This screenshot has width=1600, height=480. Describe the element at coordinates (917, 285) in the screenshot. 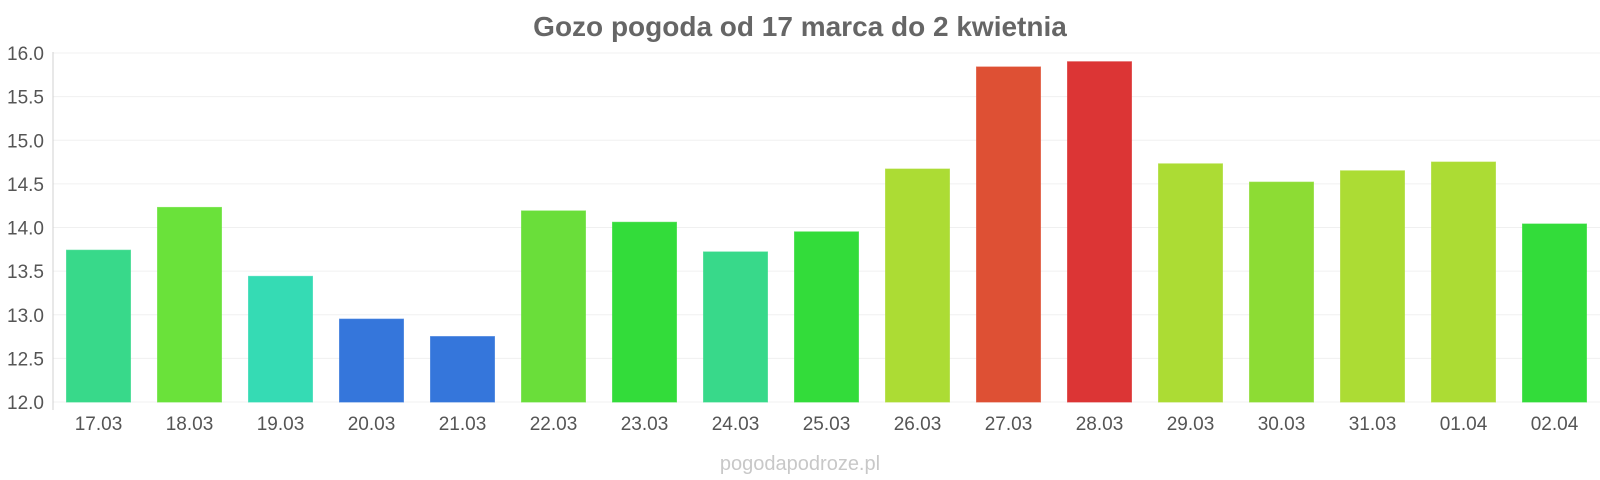

I see `bar-26.03` at that location.